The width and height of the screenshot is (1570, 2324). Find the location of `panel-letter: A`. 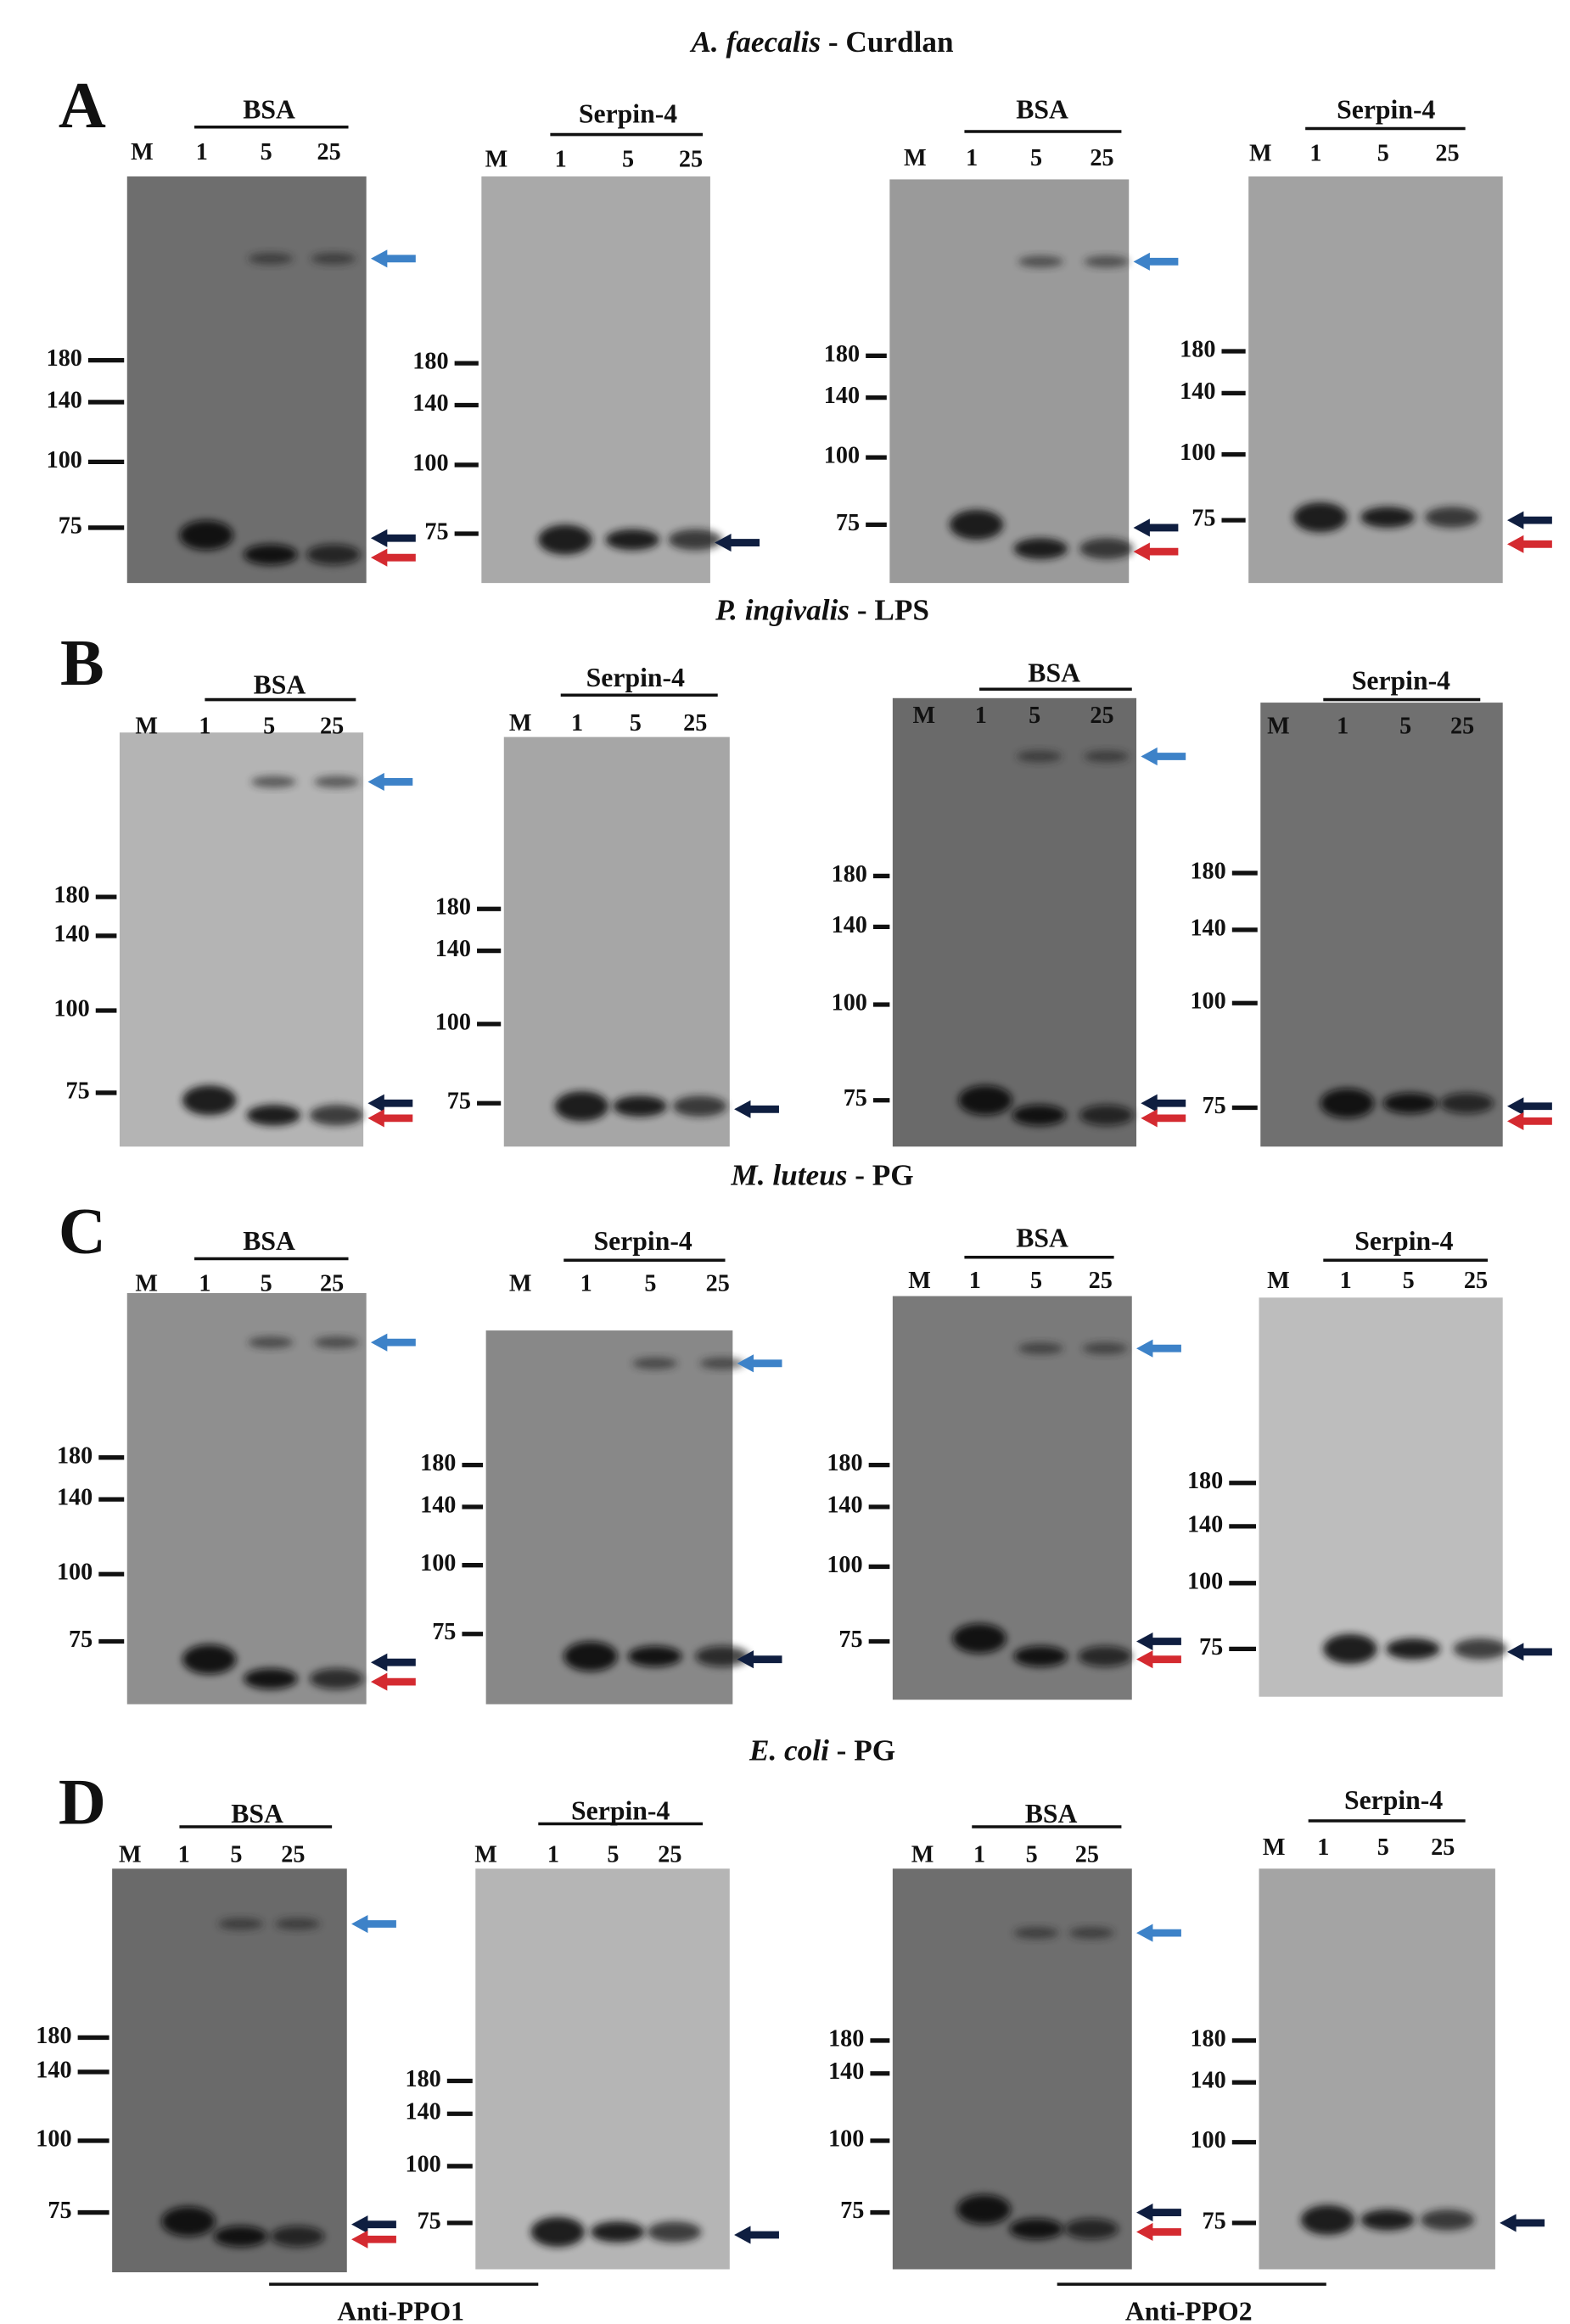

panel-letter: A is located at coordinates (82, 106).